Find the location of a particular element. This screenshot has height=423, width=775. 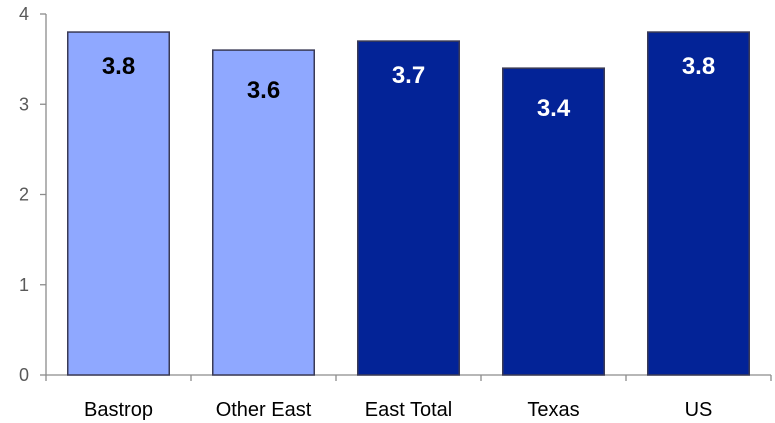

category-label: Bastrop is located at coordinates (118, 410).